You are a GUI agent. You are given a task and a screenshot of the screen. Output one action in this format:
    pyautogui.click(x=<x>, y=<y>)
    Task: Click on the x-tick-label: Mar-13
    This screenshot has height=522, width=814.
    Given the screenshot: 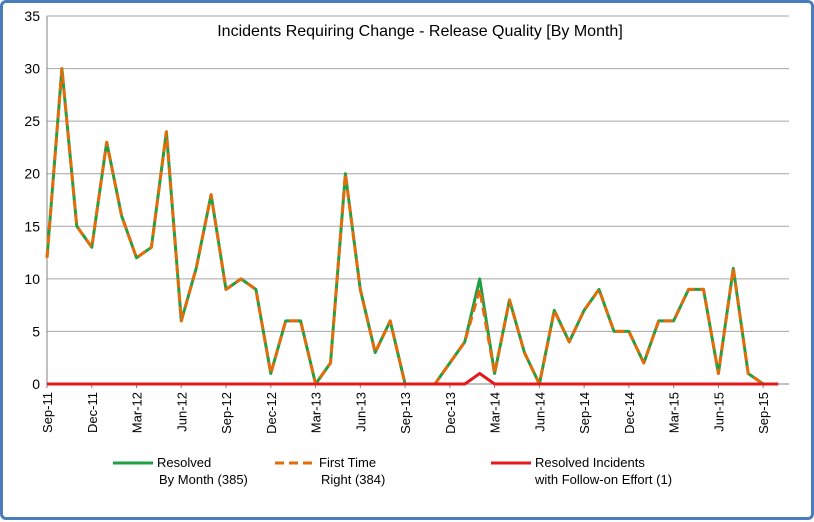 What is the action you would take?
    pyautogui.click(x=316, y=412)
    